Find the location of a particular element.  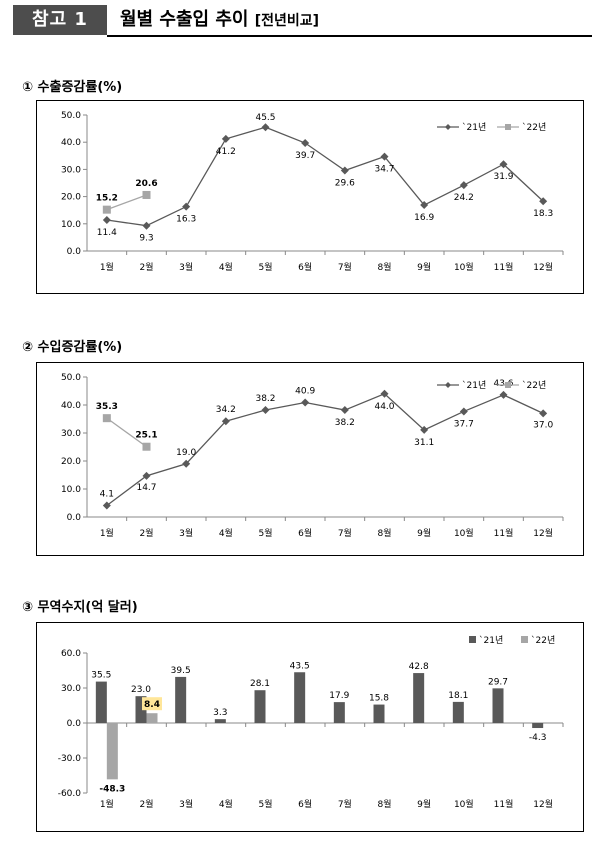

balance-bar-21-label: 18.1 is located at coordinates (458, 696).